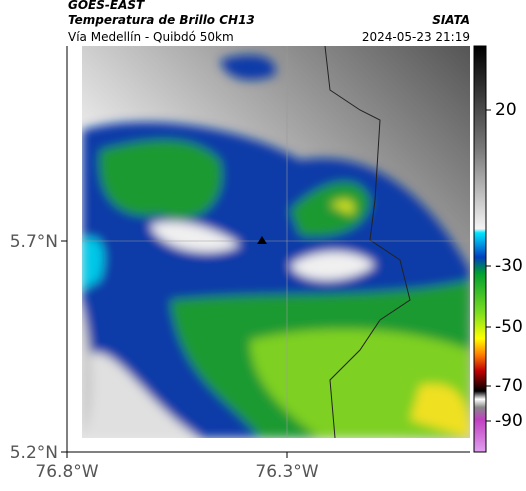 This screenshot has width=526, height=491. Describe the element at coordinates (106, 6) in the screenshot. I see `satellite: GOES-EAST` at that location.